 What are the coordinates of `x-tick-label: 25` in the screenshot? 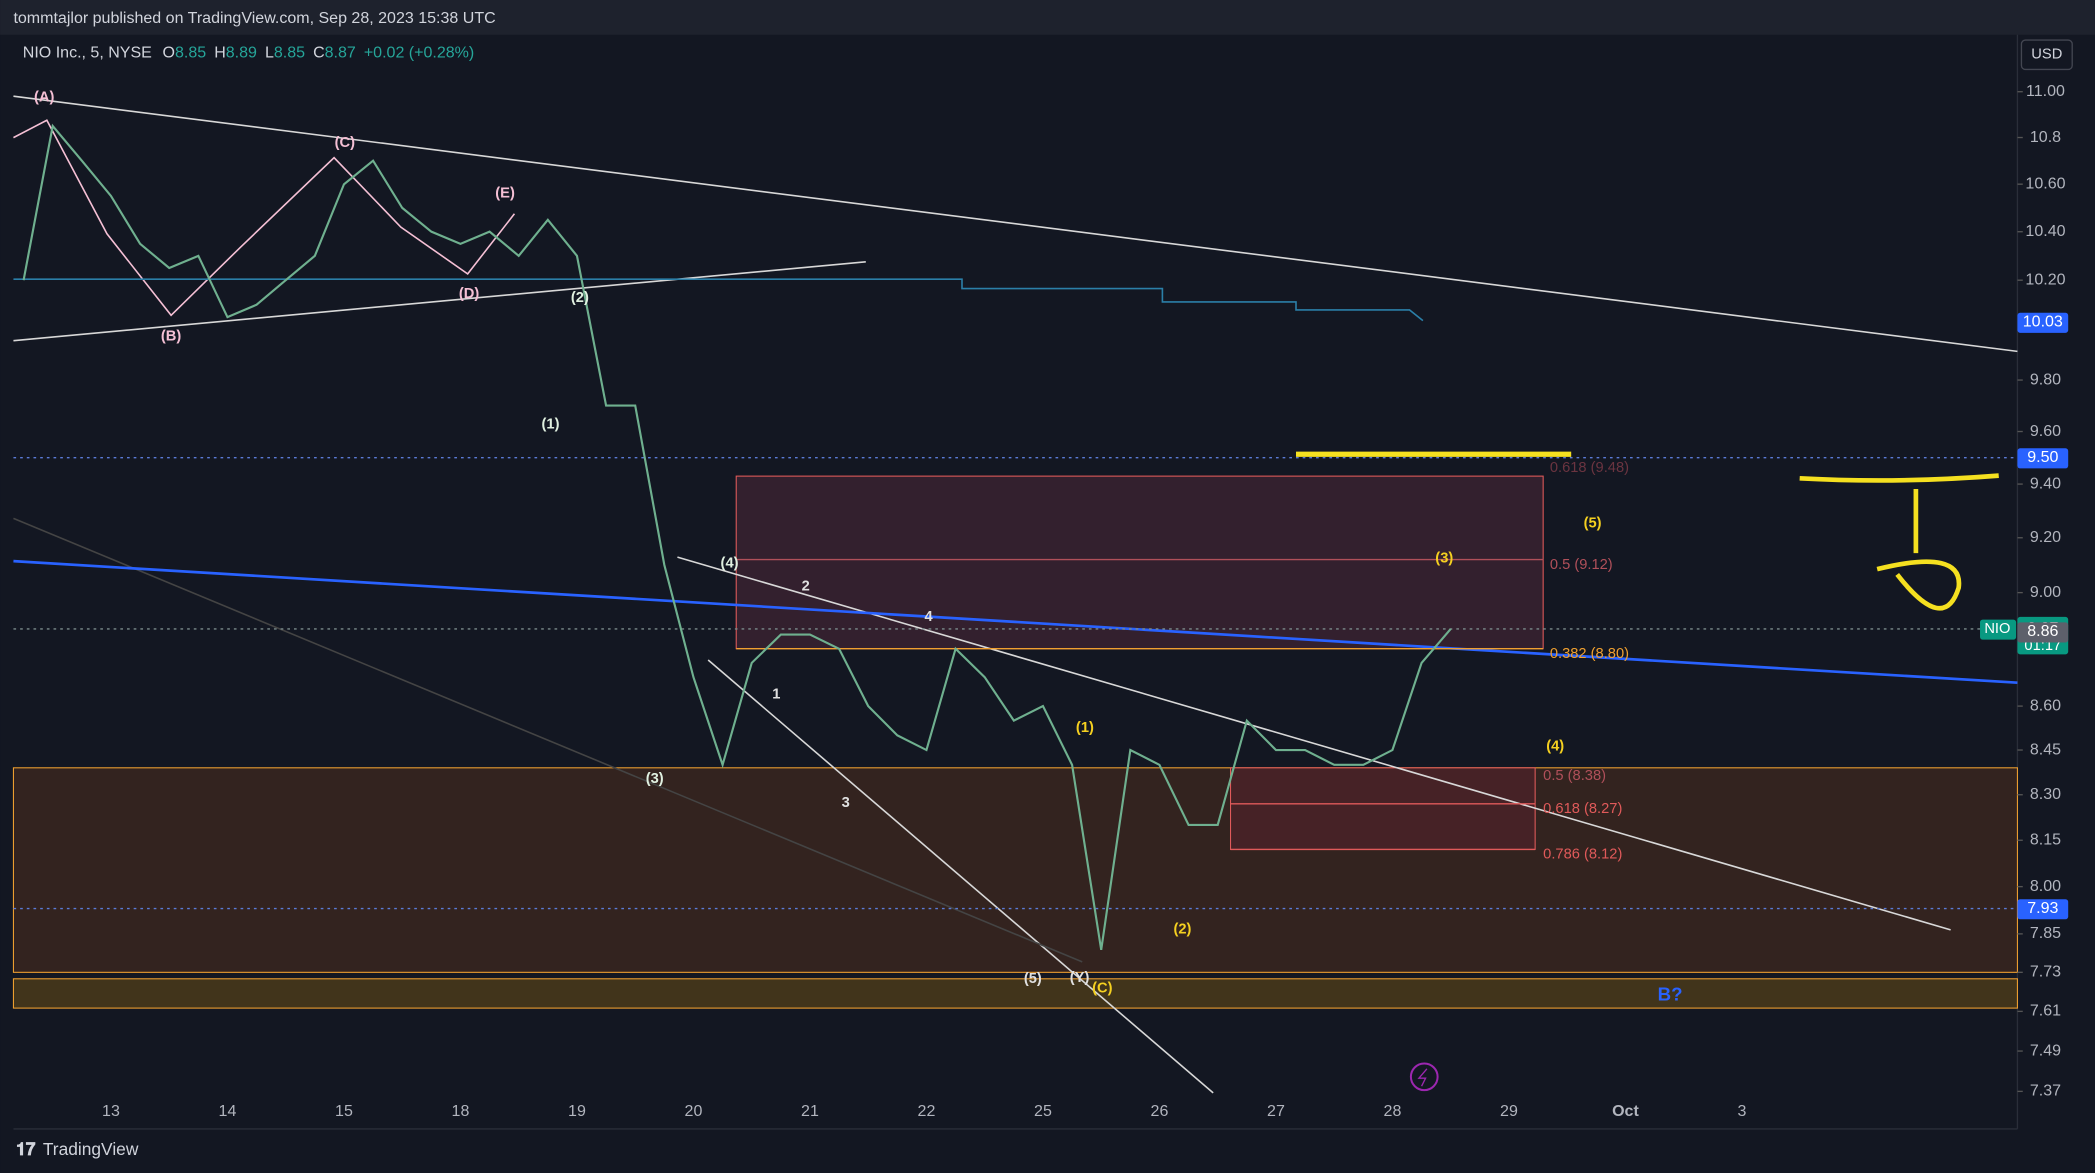 It's located at (1043, 1111).